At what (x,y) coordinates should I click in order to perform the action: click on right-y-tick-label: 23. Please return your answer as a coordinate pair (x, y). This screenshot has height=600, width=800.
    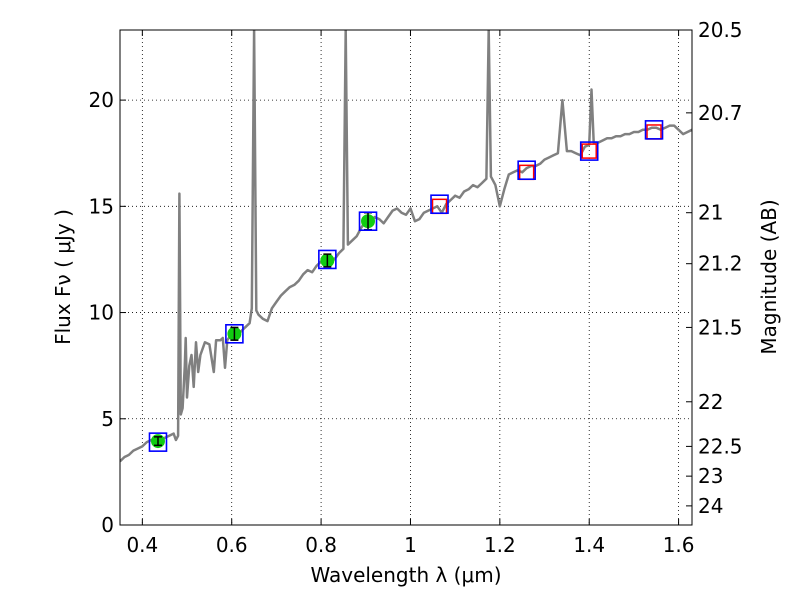
    Looking at the image, I should click on (710, 476).